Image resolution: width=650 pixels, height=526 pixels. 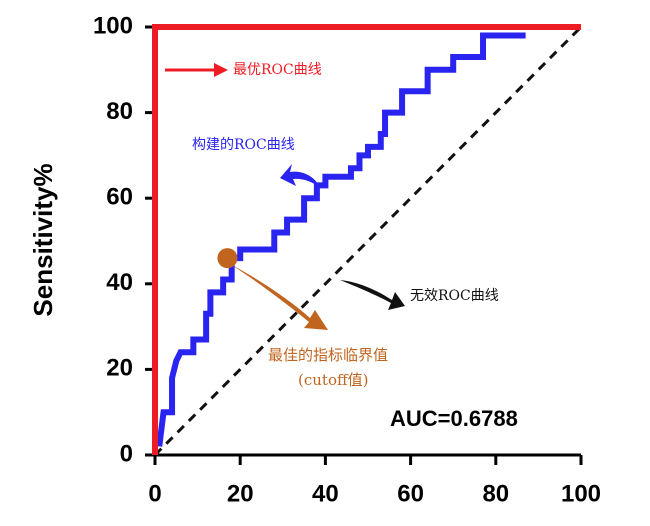 What do you see at coordinates (581, 493) in the screenshot?
I see `x-tick-label: 100` at bounding box center [581, 493].